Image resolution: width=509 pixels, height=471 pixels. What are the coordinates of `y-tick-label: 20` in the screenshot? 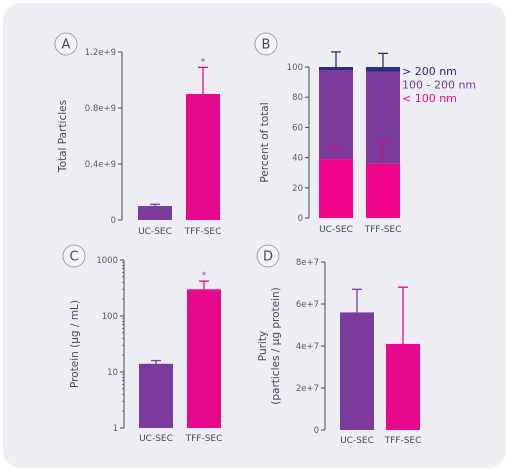 It's located at (297, 189).